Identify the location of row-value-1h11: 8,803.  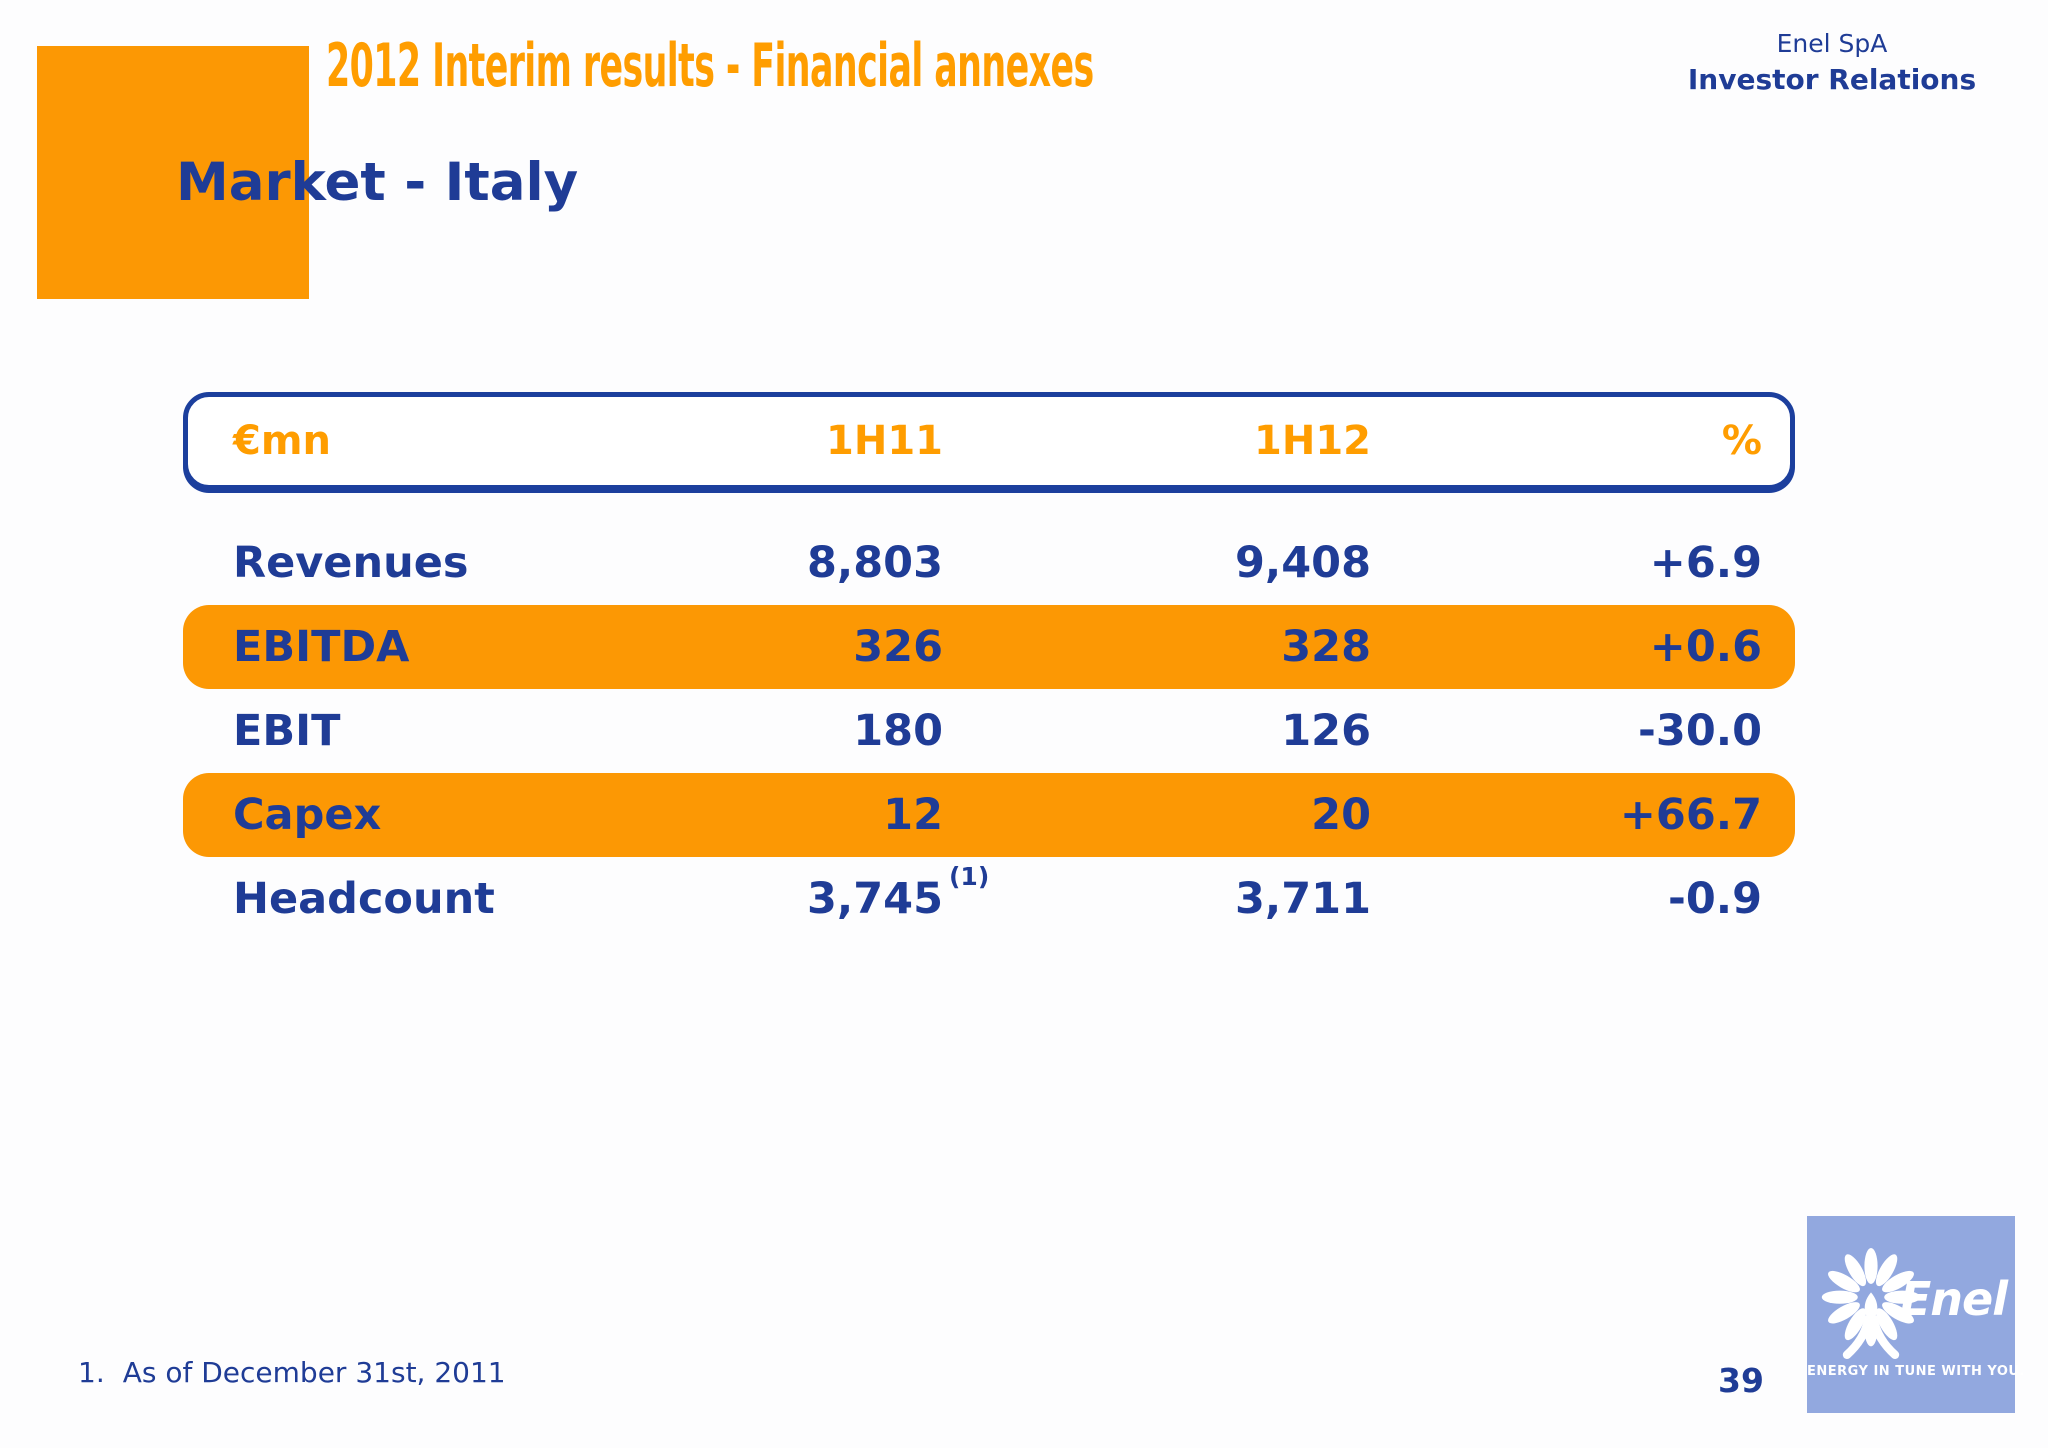
(818, 562).